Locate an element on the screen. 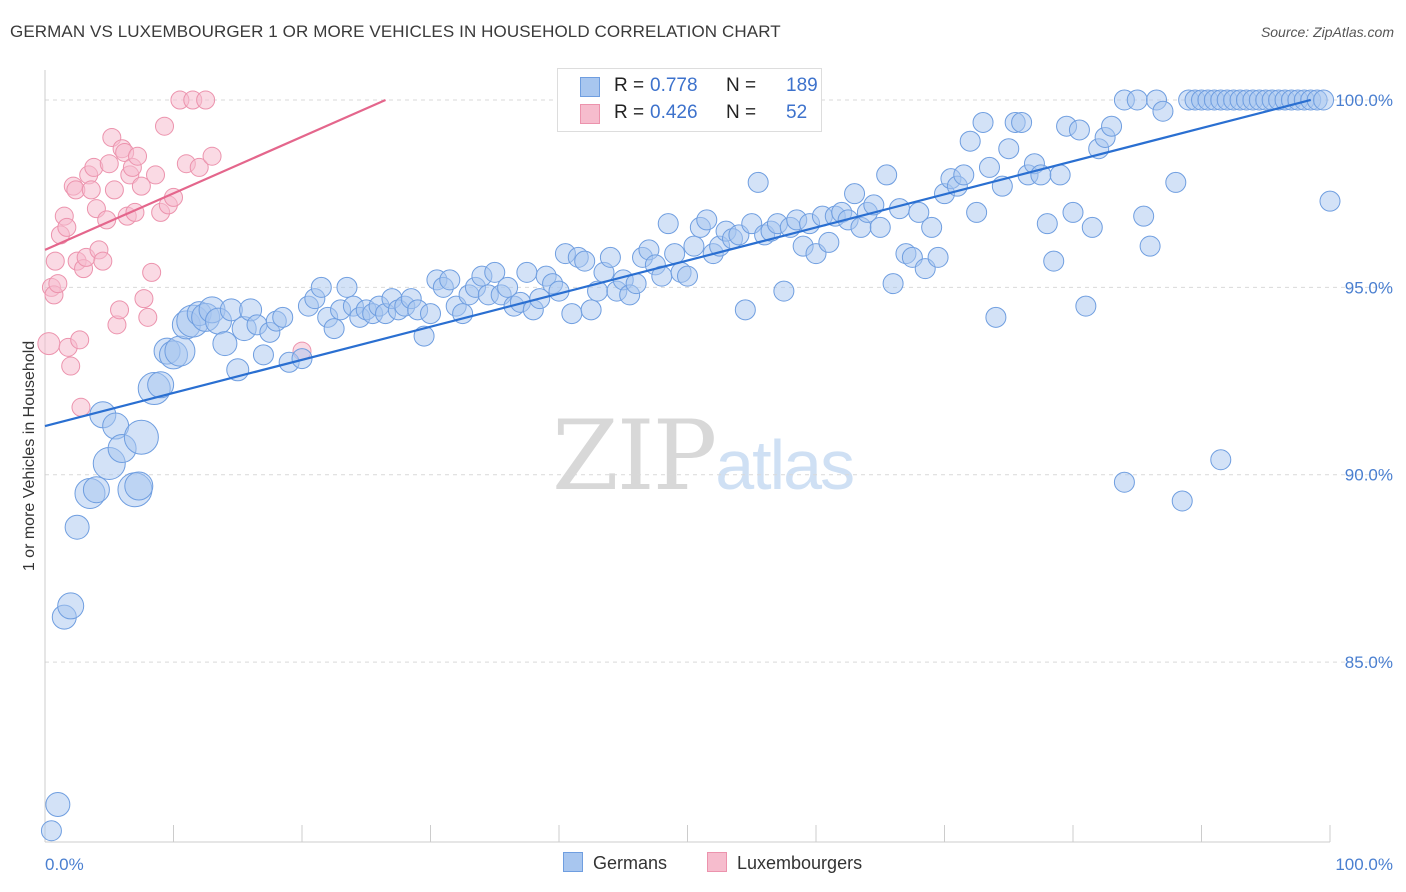 The image size is (1406, 892). luxembourgers-points is located at coordinates (174, 253).